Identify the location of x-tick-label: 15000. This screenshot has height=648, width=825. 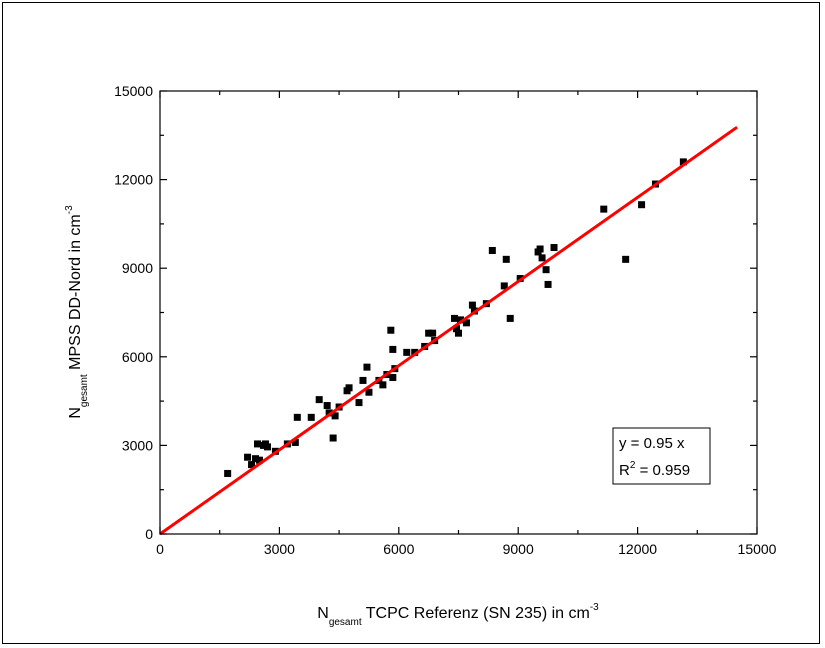
(757, 549).